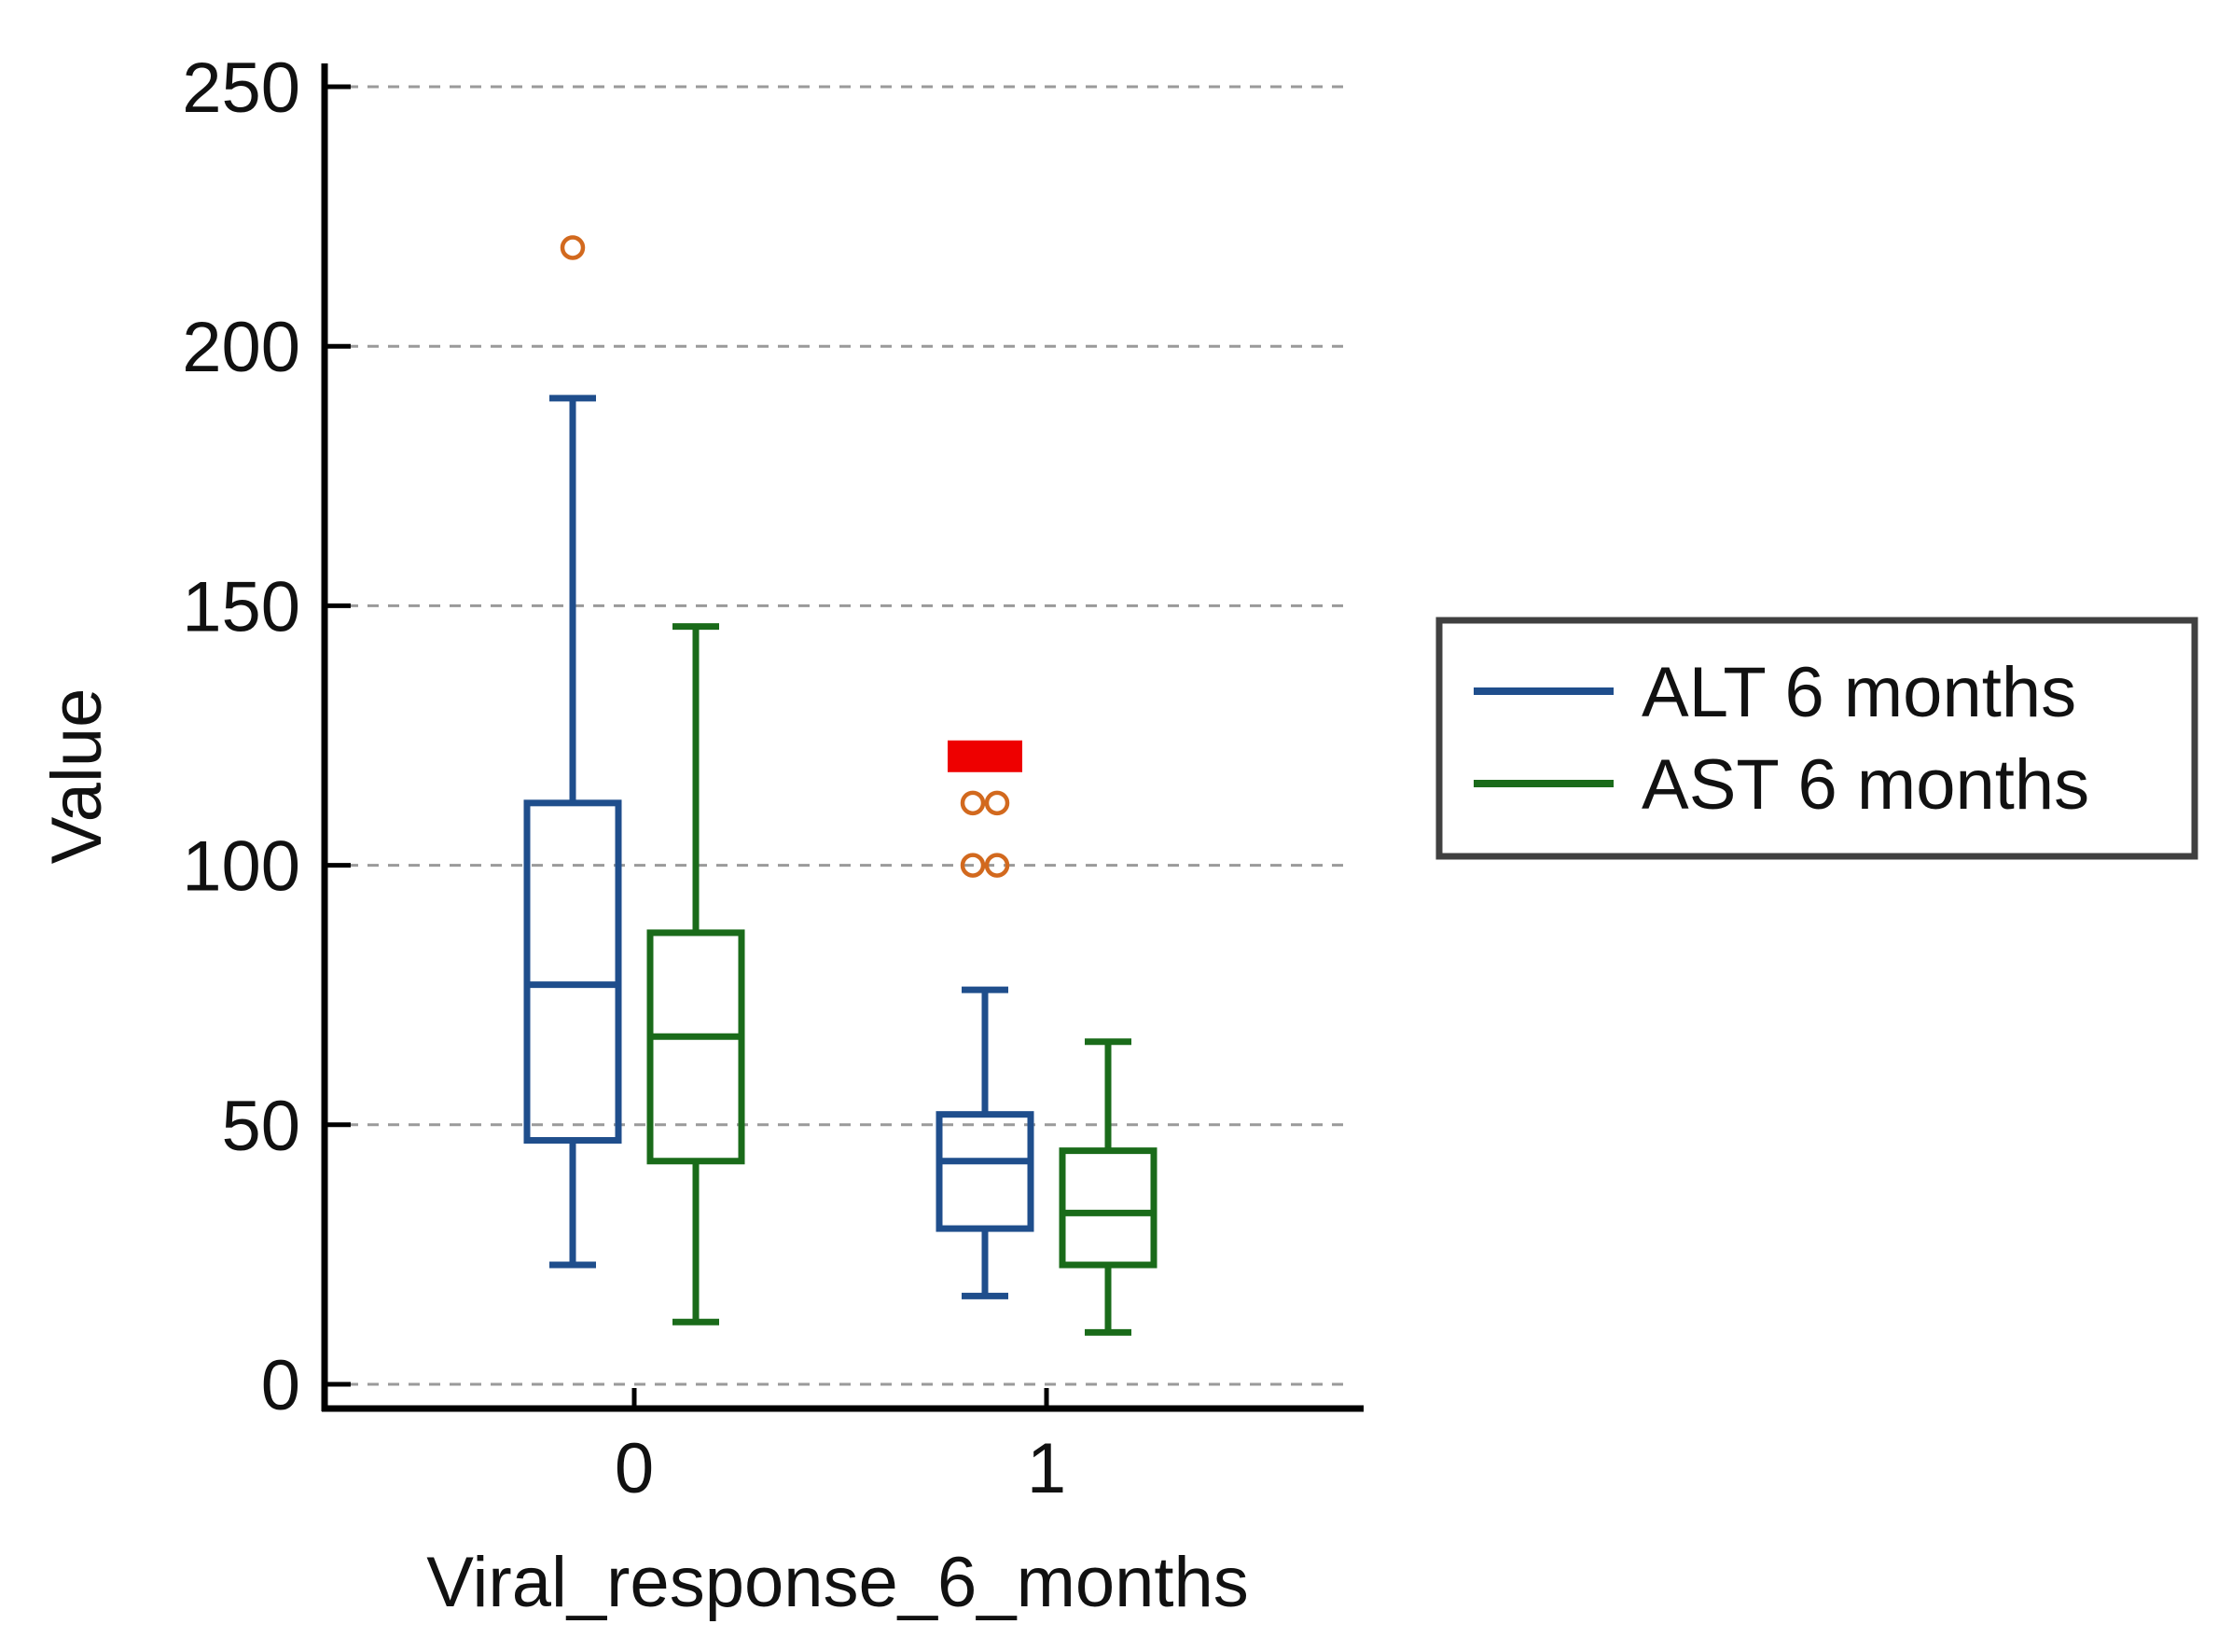 The image size is (2218, 1652). Describe the element at coordinates (985, 756) in the screenshot. I see `extreme-marker` at that location.